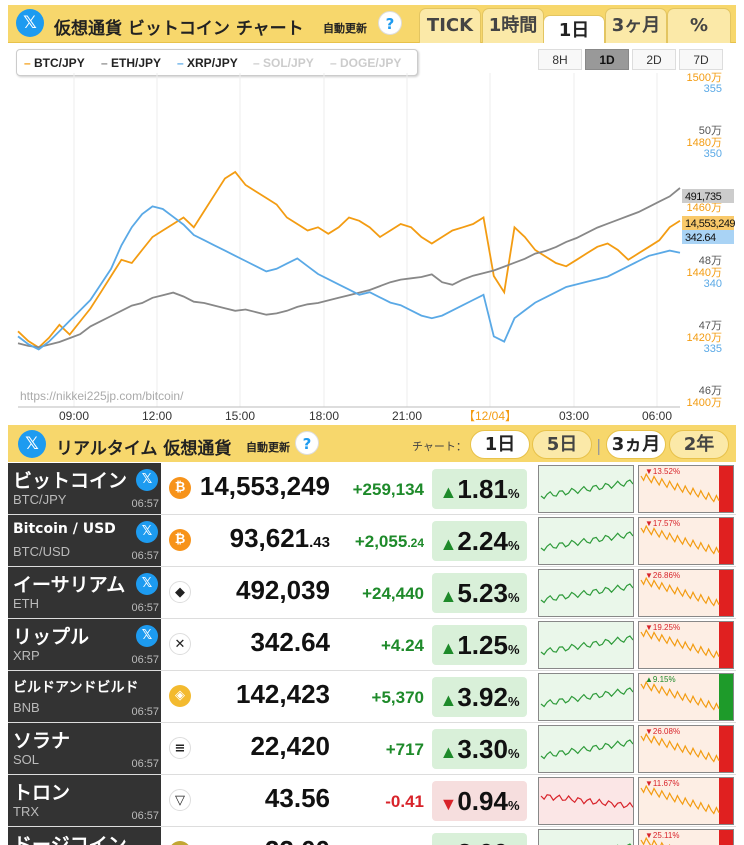  Describe the element at coordinates (84, 540) in the screenshot. I see `coin-name-cell: Bitcoin / USD BTC/USD 06:57 𝕏` at that location.